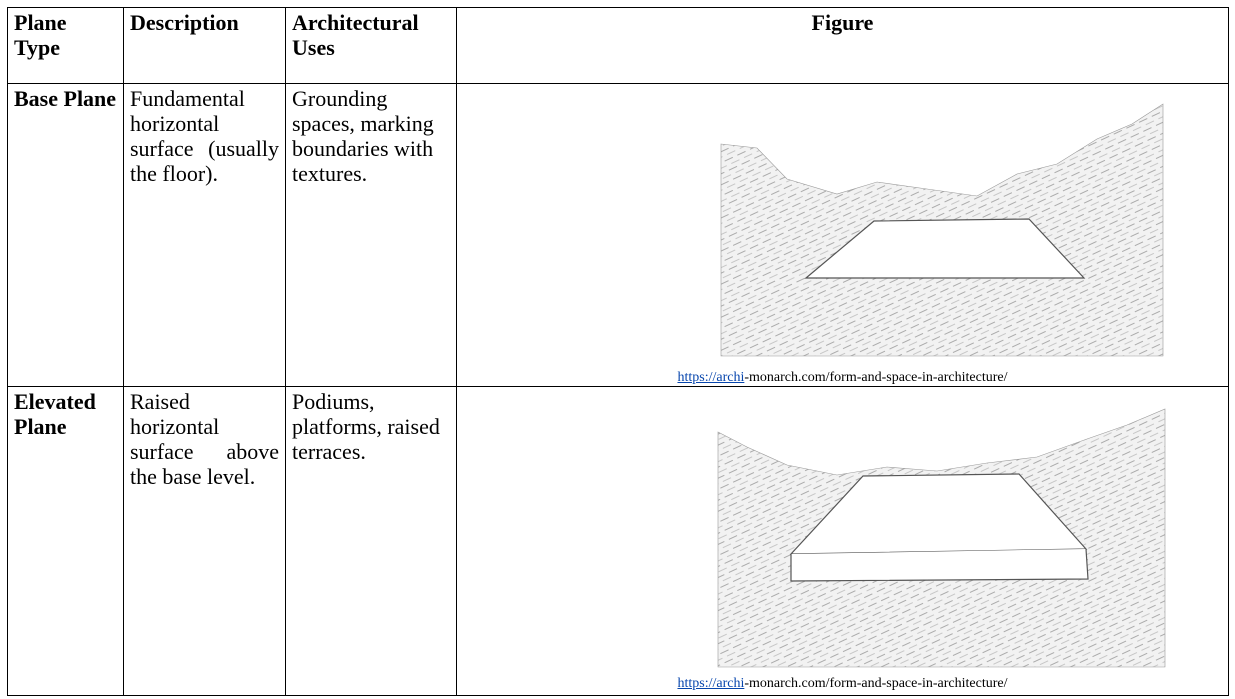  What do you see at coordinates (371, 541) in the screenshot?
I see `uses: Podiums, platforms, raised terraces.` at bounding box center [371, 541].